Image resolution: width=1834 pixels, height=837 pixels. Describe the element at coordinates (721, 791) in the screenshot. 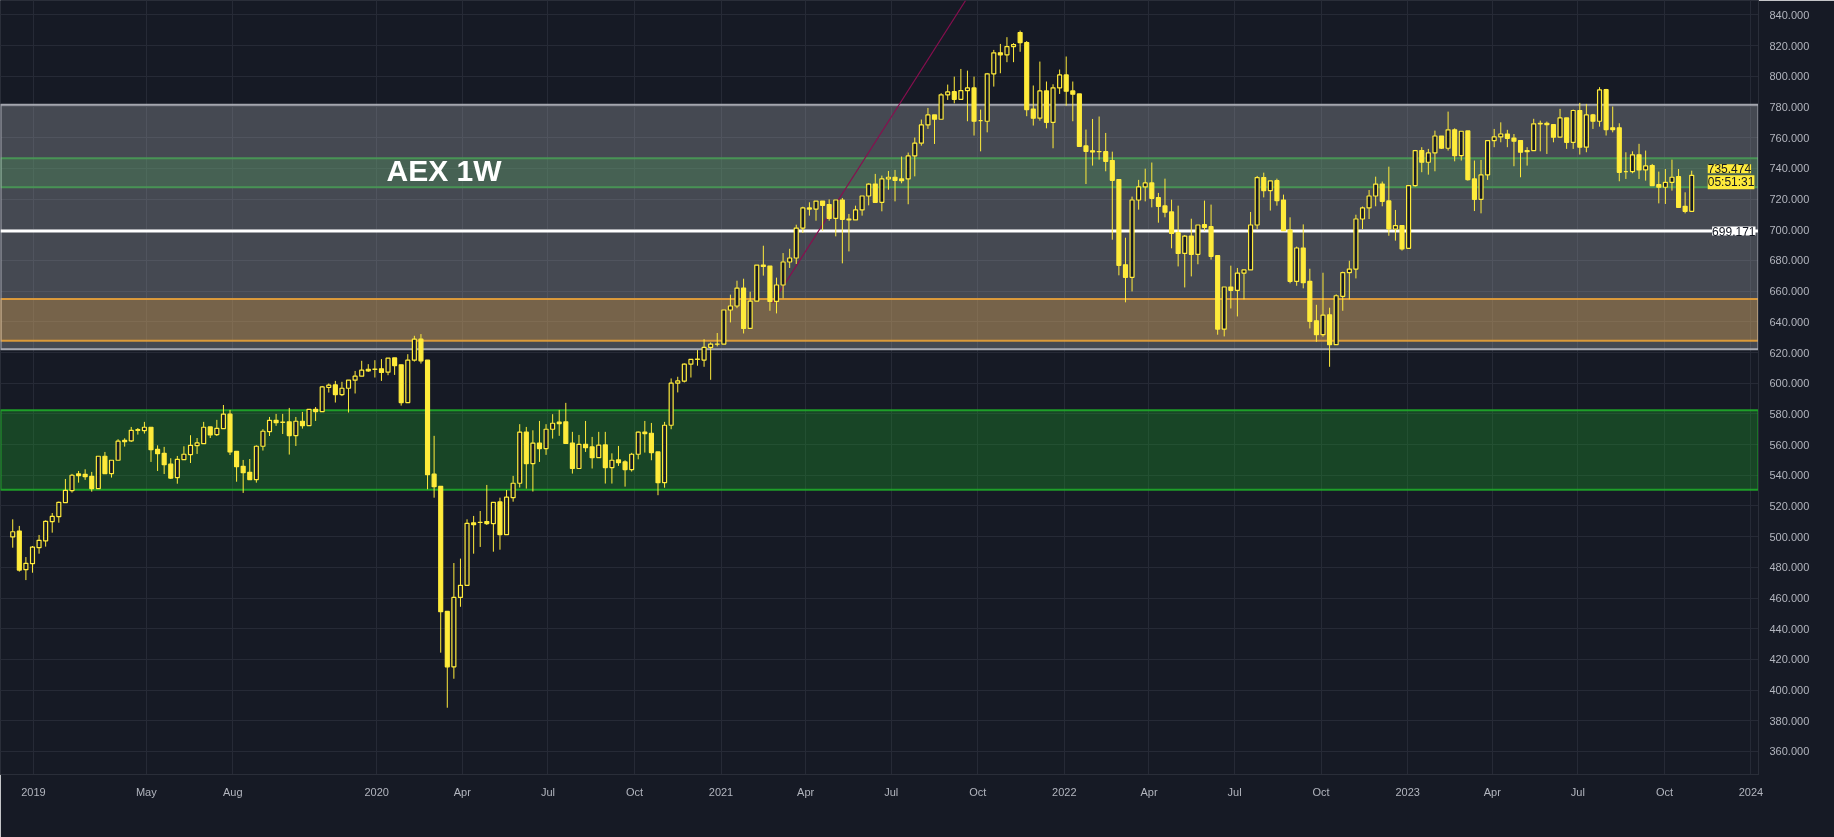

I see `x-tick-label: 2021` at that location.